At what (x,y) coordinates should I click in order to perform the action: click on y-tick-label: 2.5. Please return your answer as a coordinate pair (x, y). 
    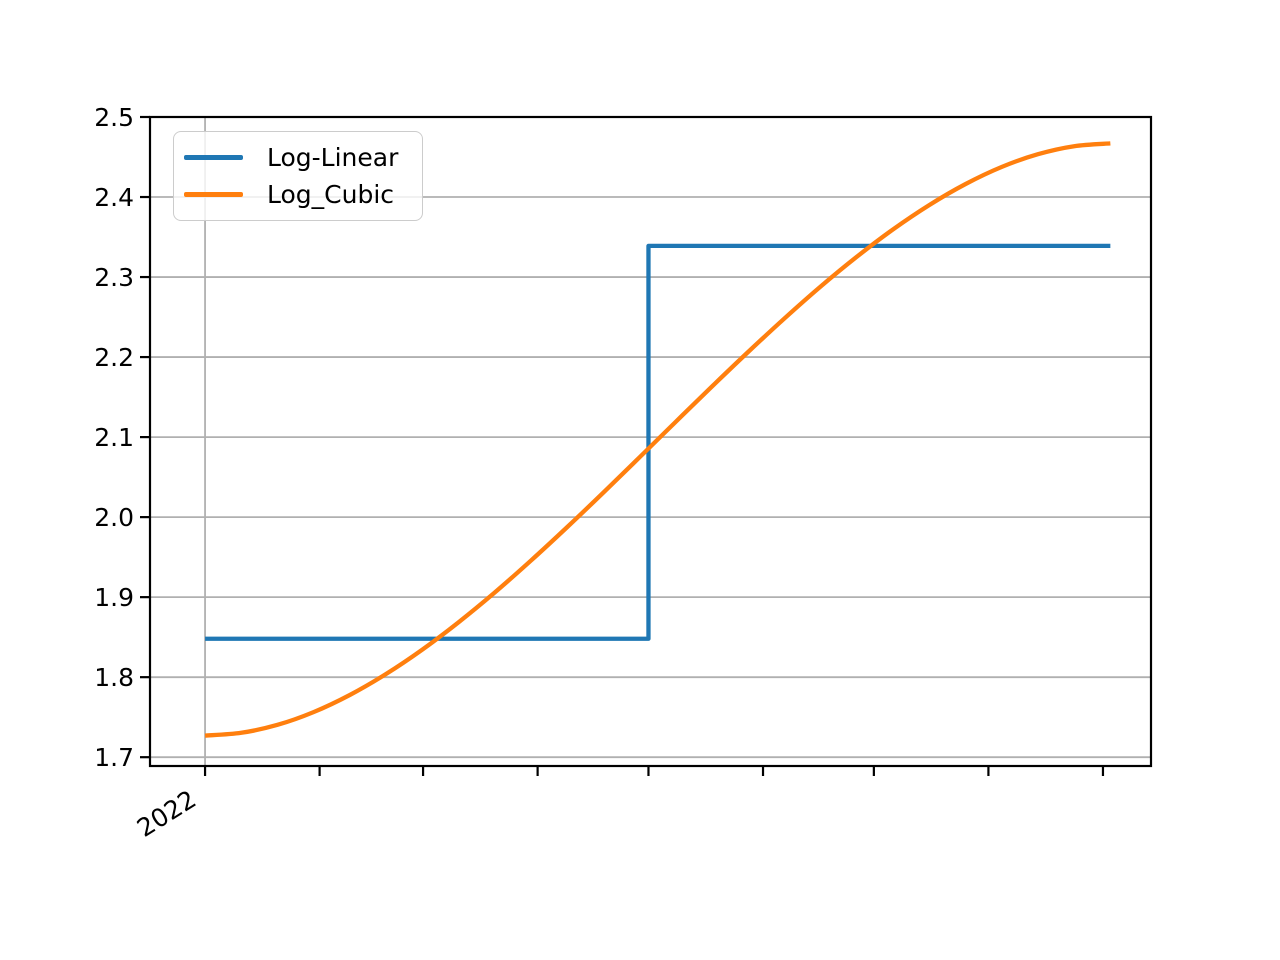
    Looking at the image, I should click on (114, 117).